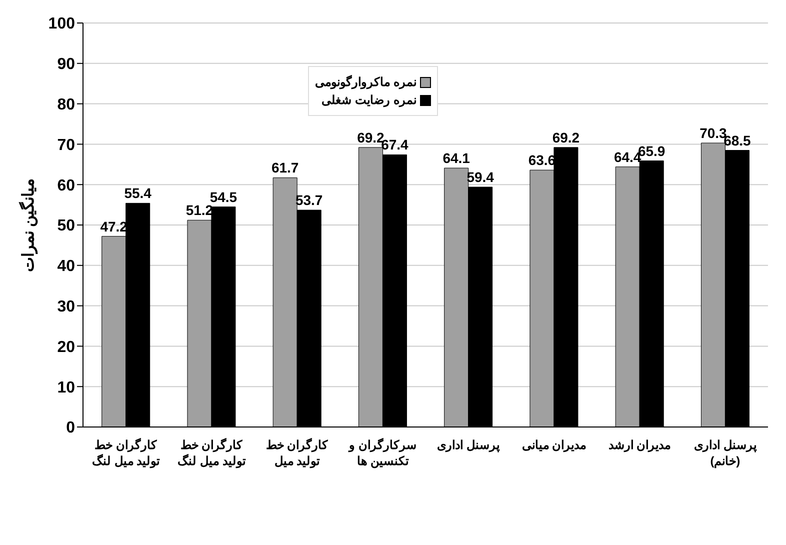 The height and width of the screenshot is (545, 786). Describe the element at coordinates (369, 100) in the screenshot. I see `legend-label: نمره رضایت شغلی` at that location.